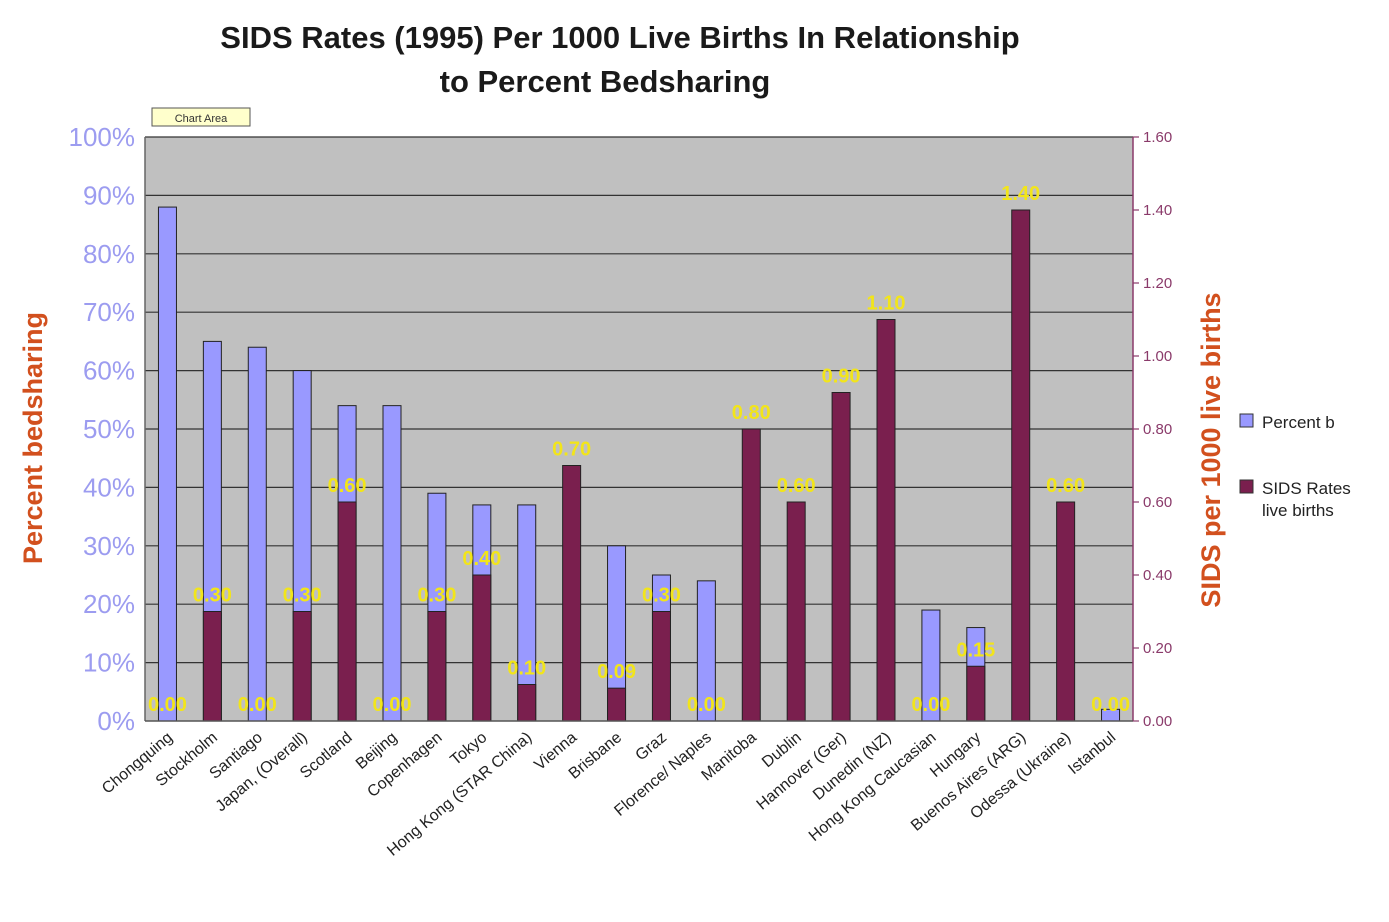  I want to click on right-tick-label: 0.80, so click(1157, 429).